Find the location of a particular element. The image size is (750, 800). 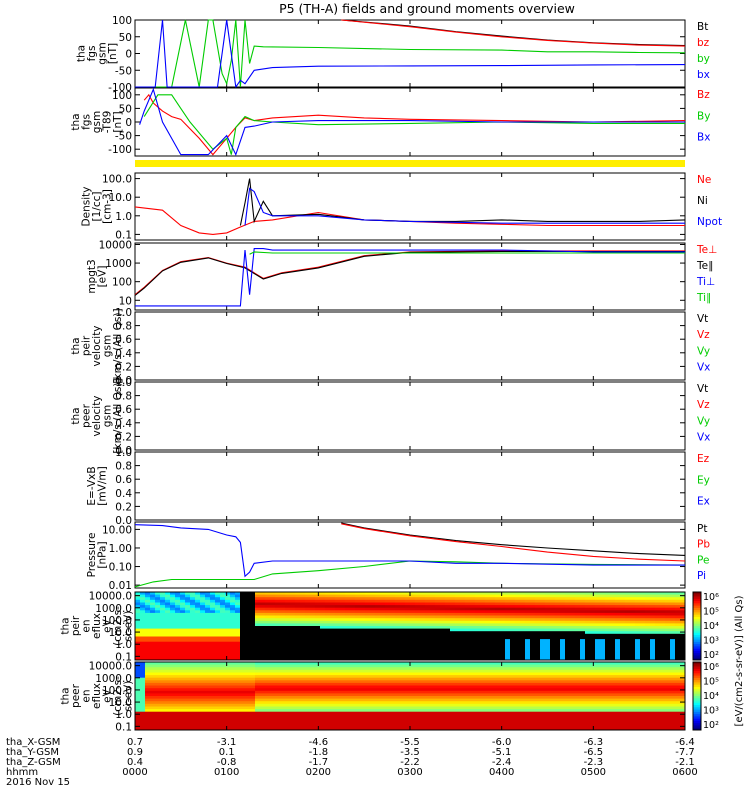

legend-entry: By is located at coordinates (703, 116).